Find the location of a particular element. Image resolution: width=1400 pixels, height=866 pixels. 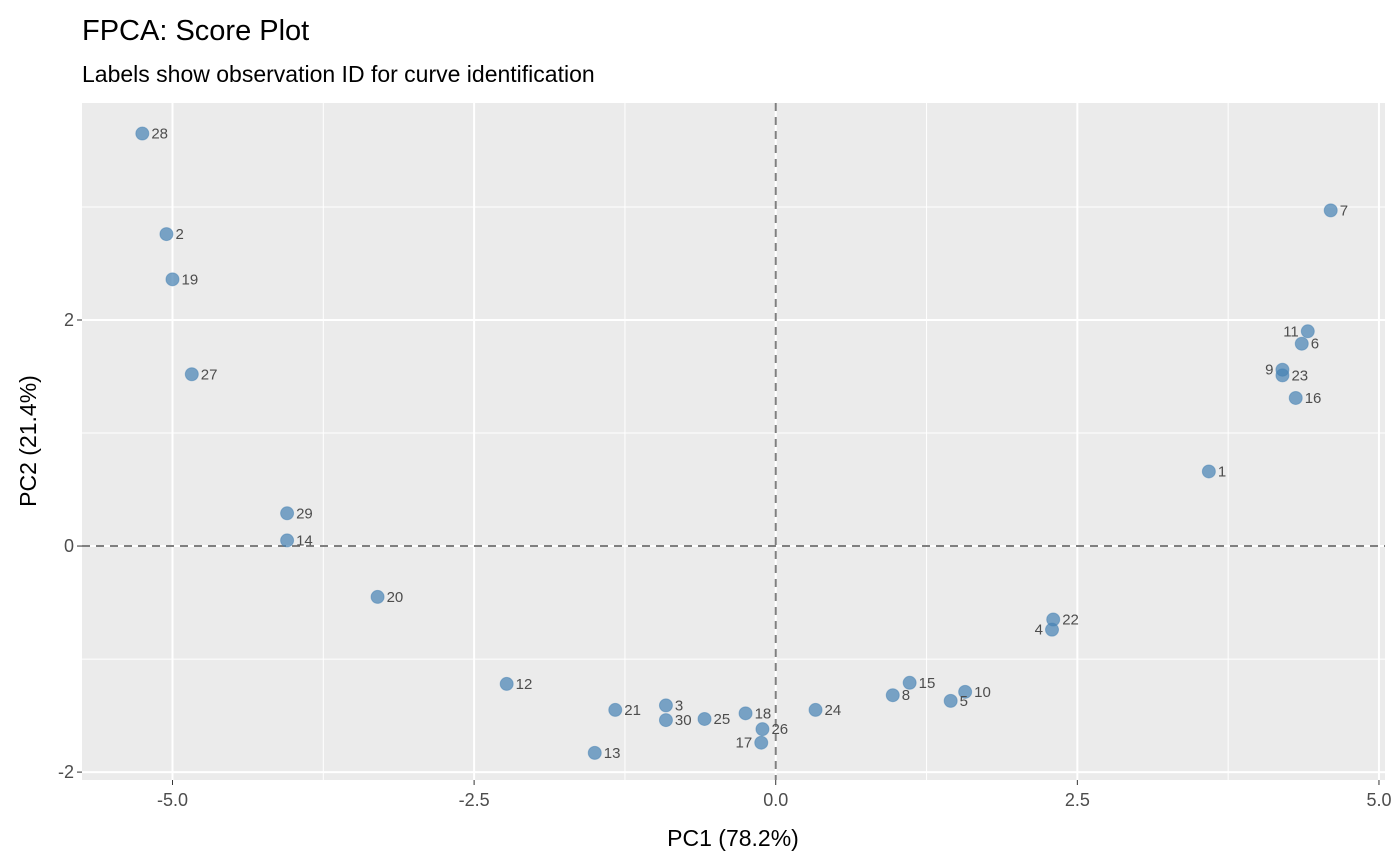

point-label-16: 16 is located at coordinates (1313, 398).